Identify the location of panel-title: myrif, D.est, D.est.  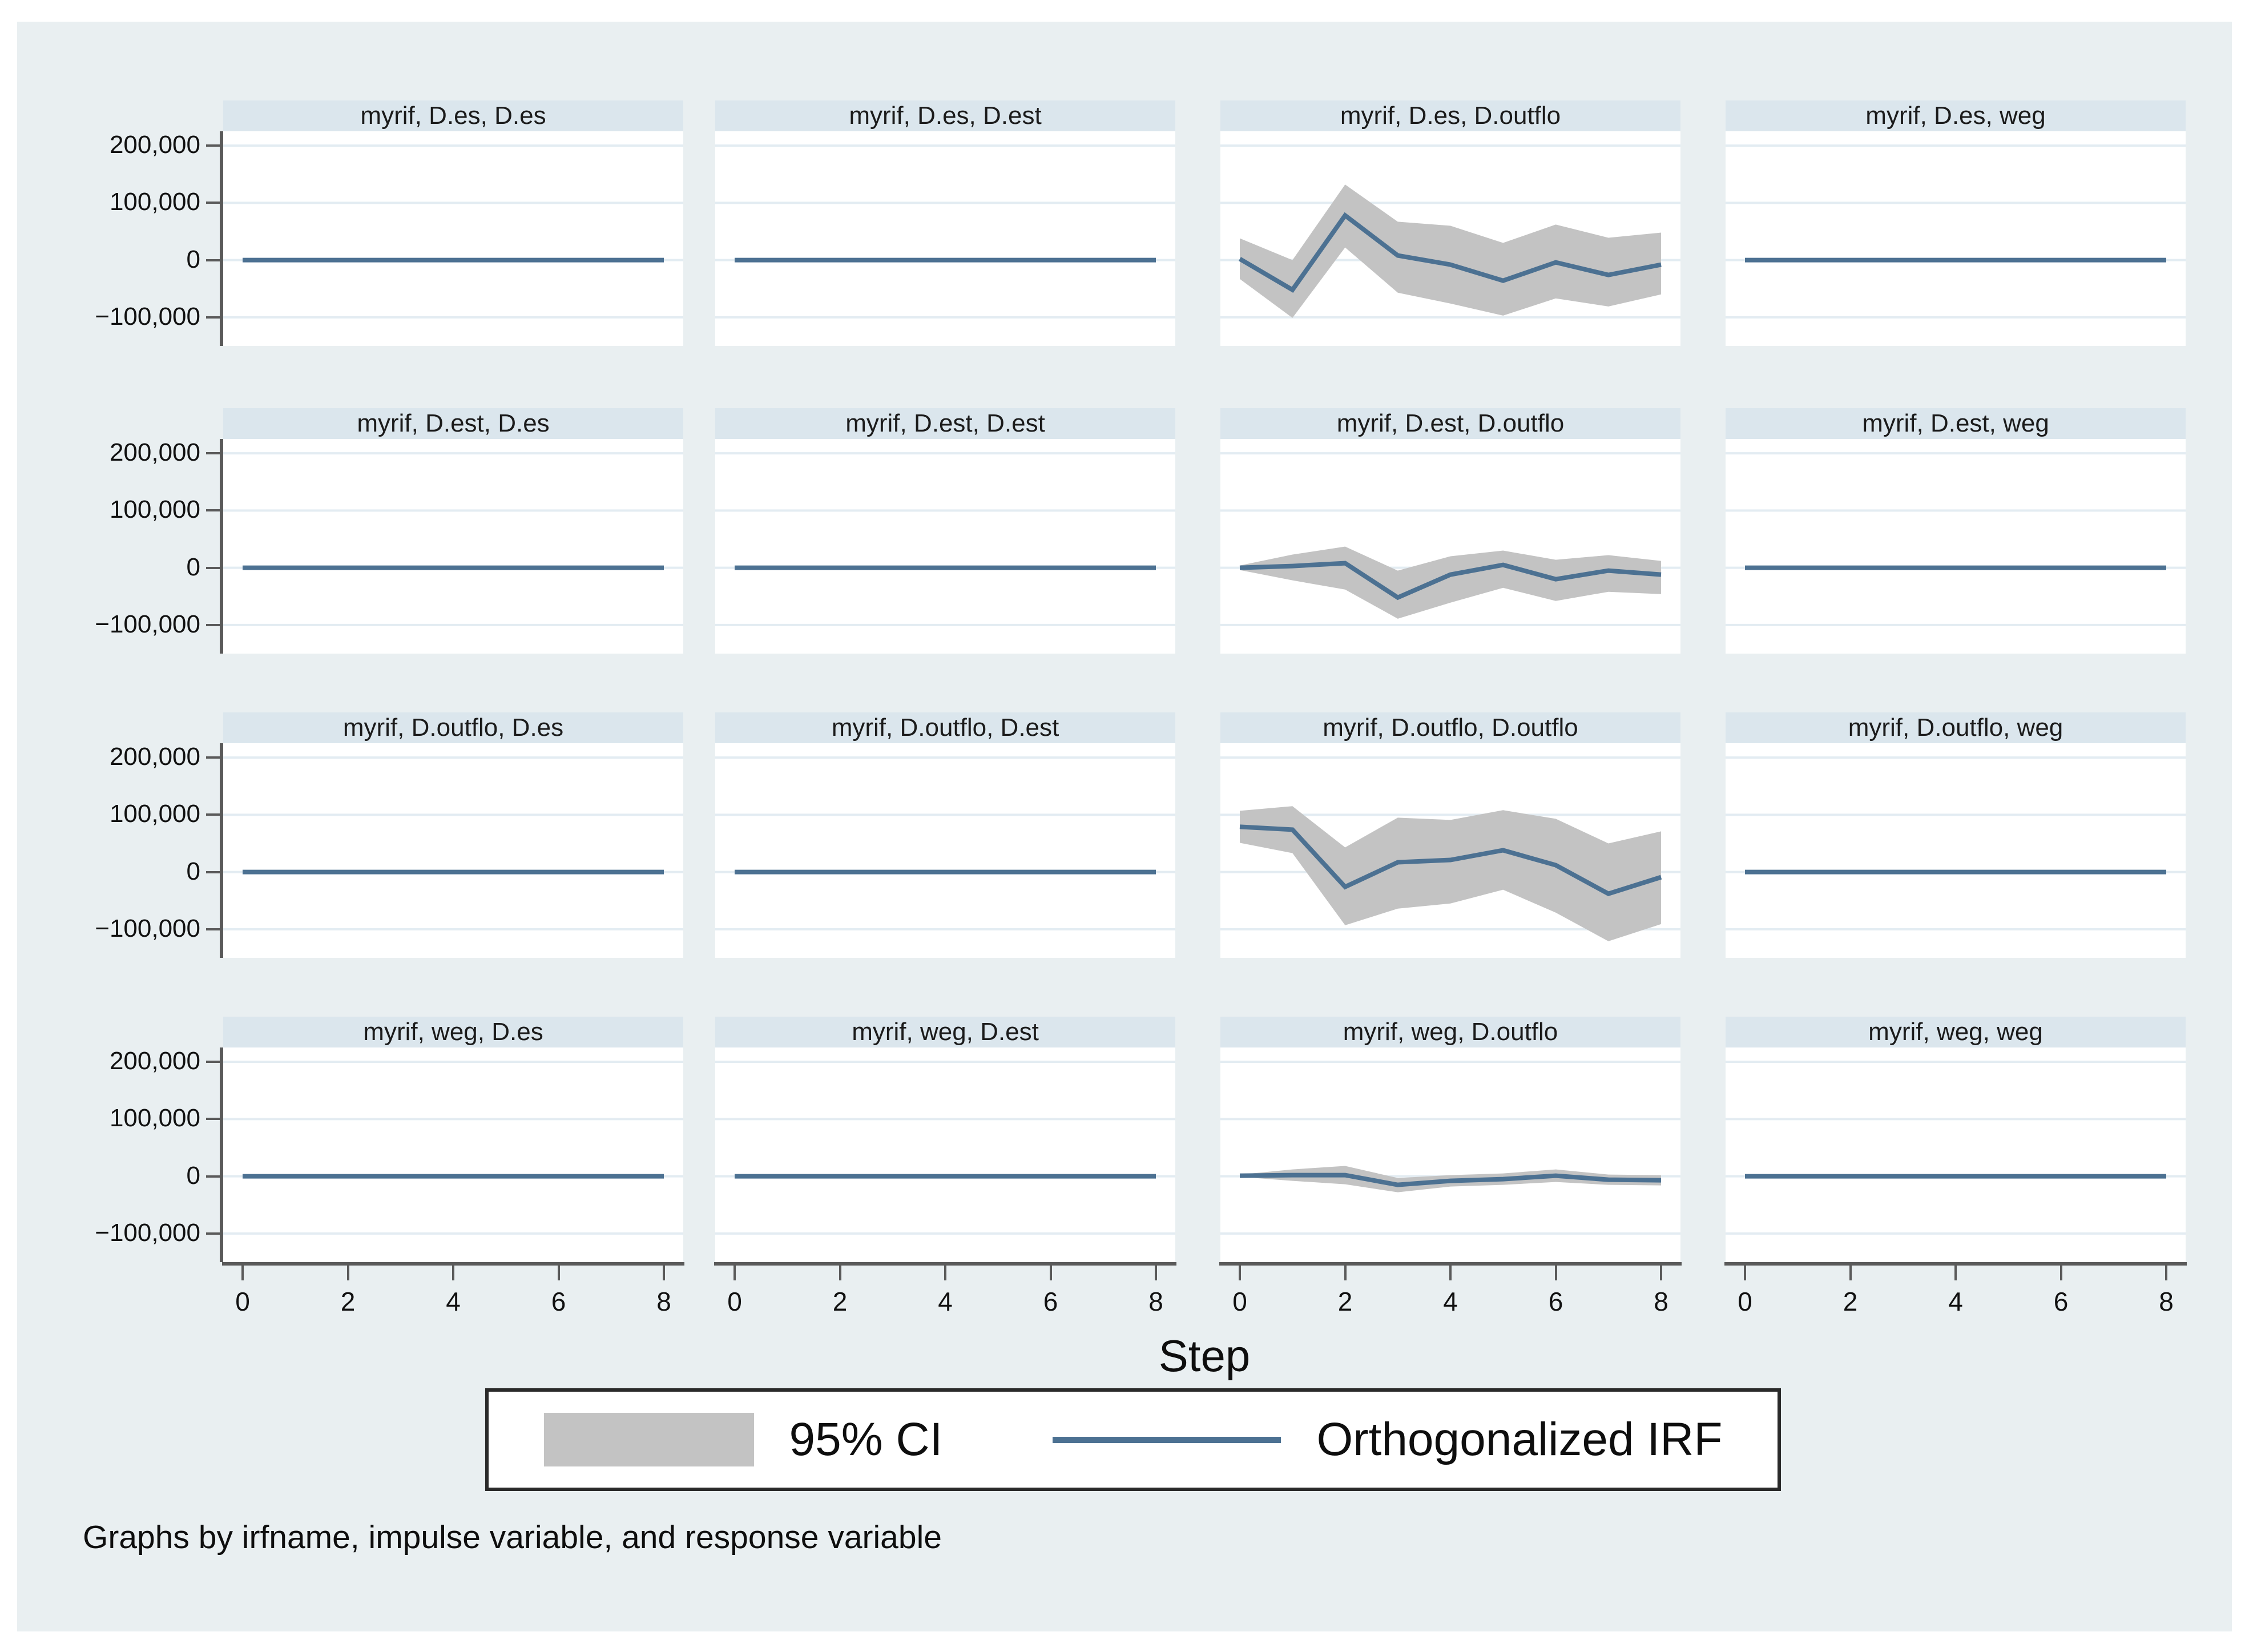
(945, 423).